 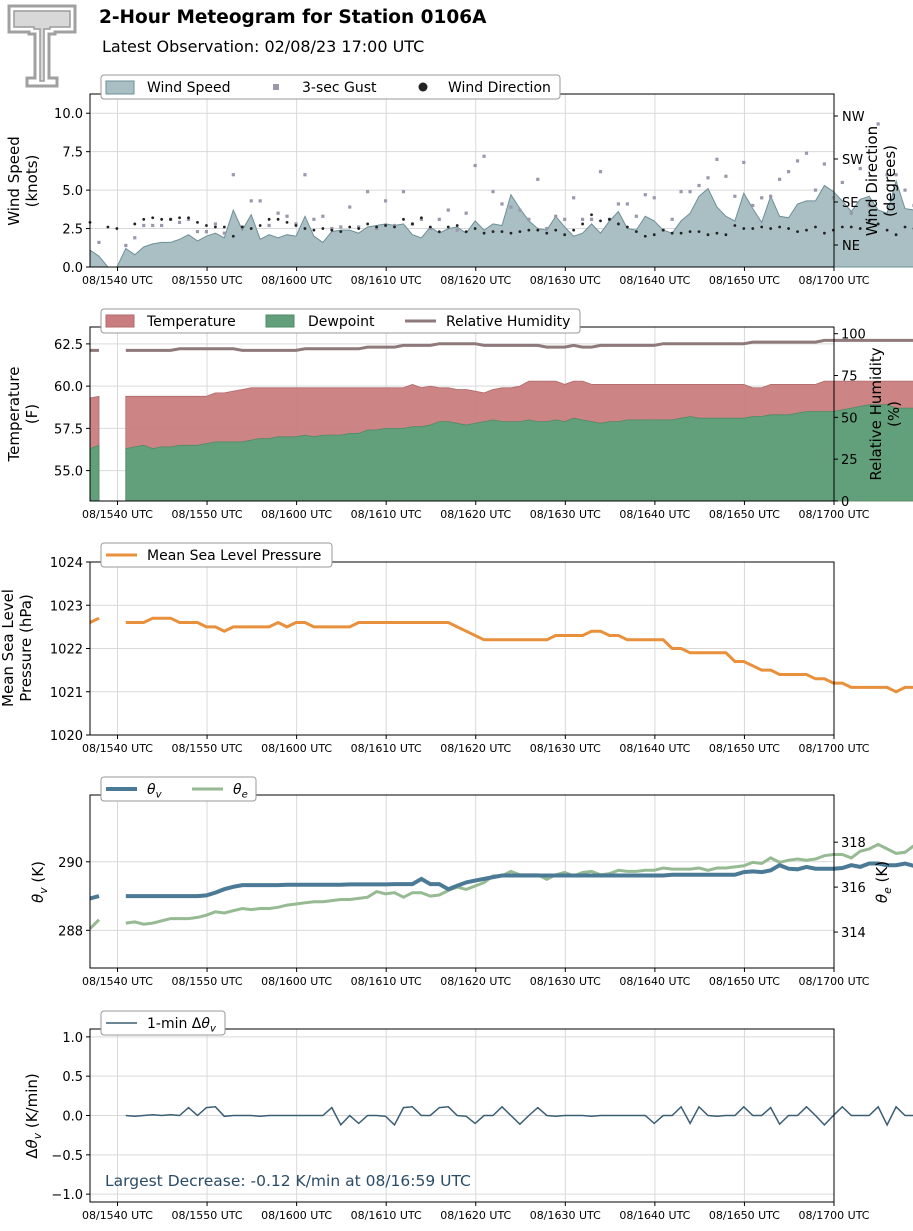 What do you see at coordinates (66, 606) in the screenshot?
I see `pres-ytick-label: 1023` at bounding box center [66, 606].